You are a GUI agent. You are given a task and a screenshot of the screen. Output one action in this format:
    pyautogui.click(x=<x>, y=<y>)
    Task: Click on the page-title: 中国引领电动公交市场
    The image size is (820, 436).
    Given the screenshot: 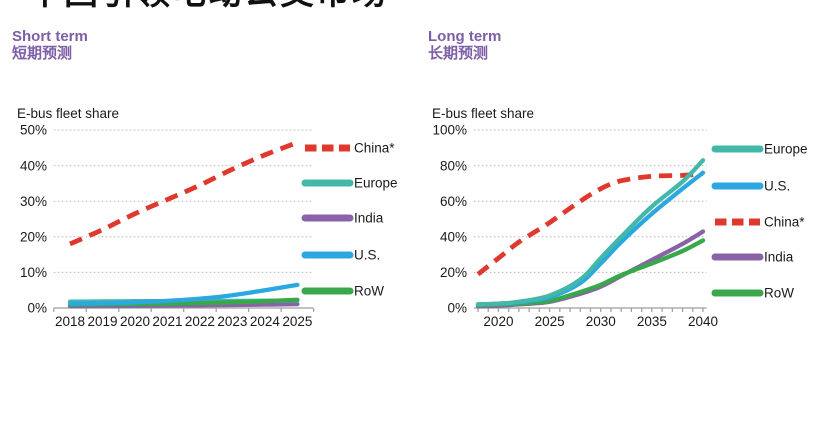 What is the action you would take?
    pyautogui.click(x=208, y=6)
    